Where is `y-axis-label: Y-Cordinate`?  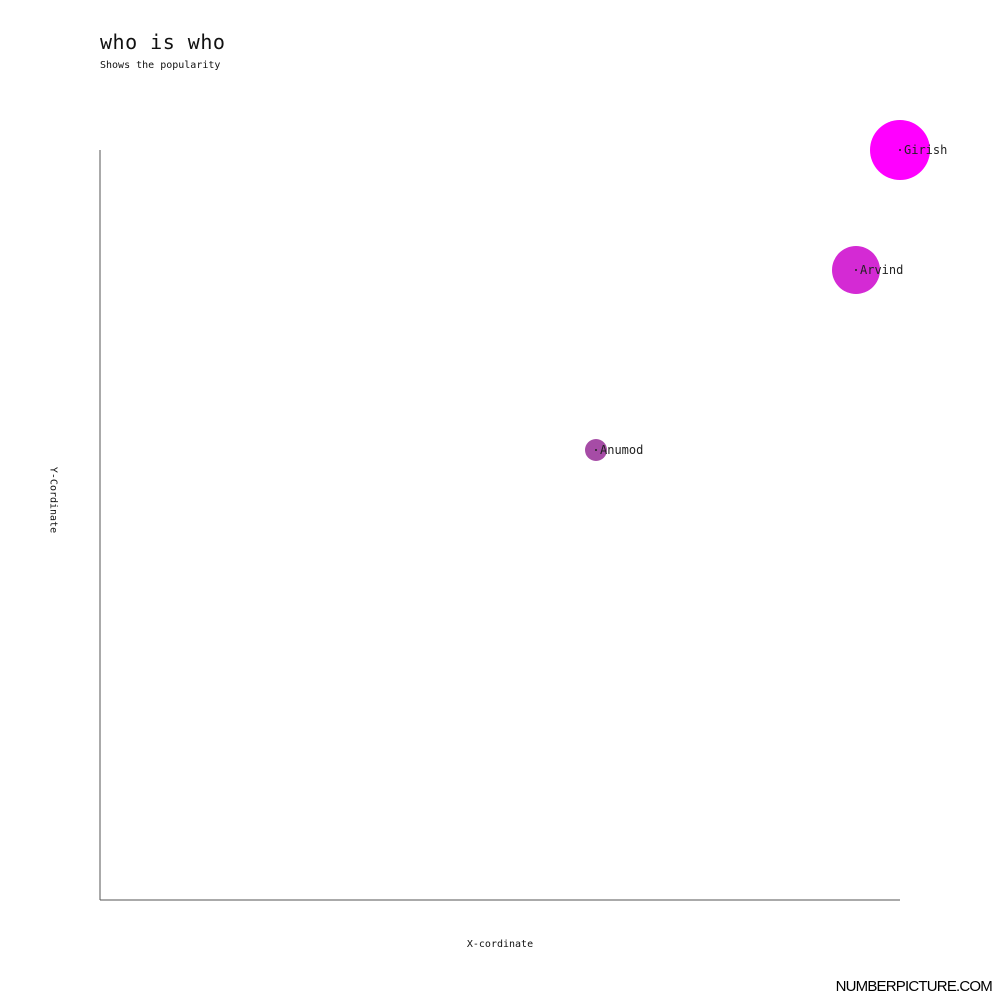
y-axis-label: Y-Cordinate is located at coordinates (53, 500).